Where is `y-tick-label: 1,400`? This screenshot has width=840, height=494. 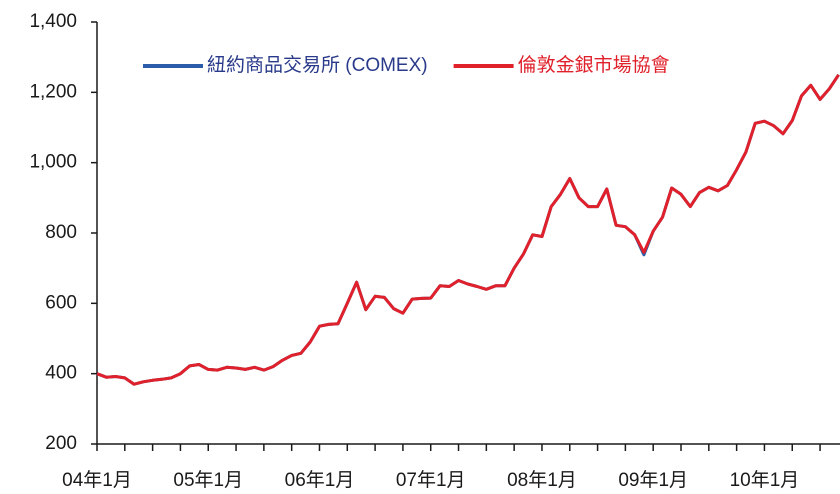
y-tick-label: 1,400 is located at coordinates (53, 21).